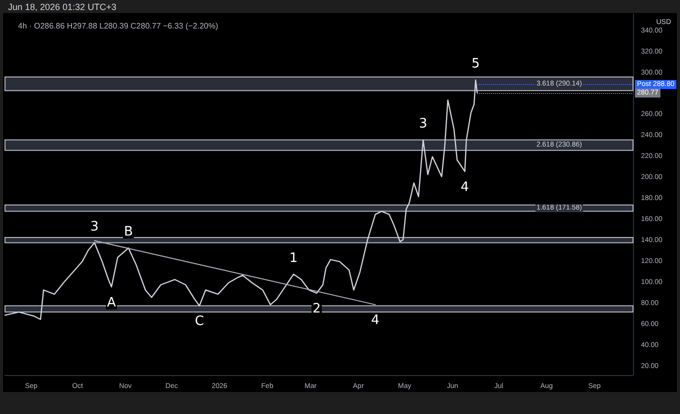 This screenshot has width=680, height=414. I want to click on annotation: A, so click(111, 302).